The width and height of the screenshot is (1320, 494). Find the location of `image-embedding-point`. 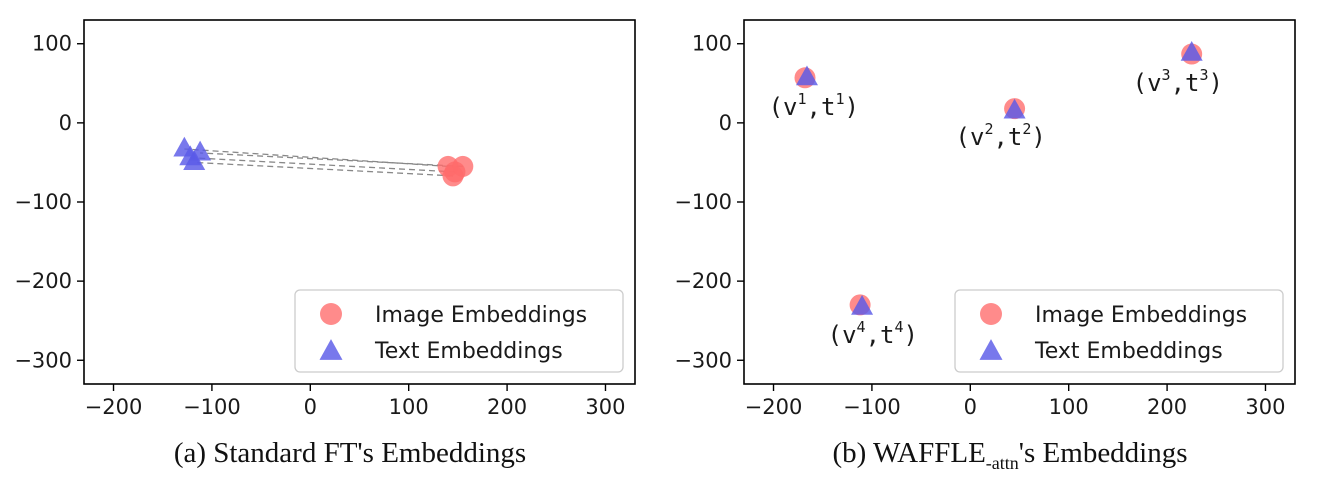

image-embedding-point is located at coordinates (453, 176).